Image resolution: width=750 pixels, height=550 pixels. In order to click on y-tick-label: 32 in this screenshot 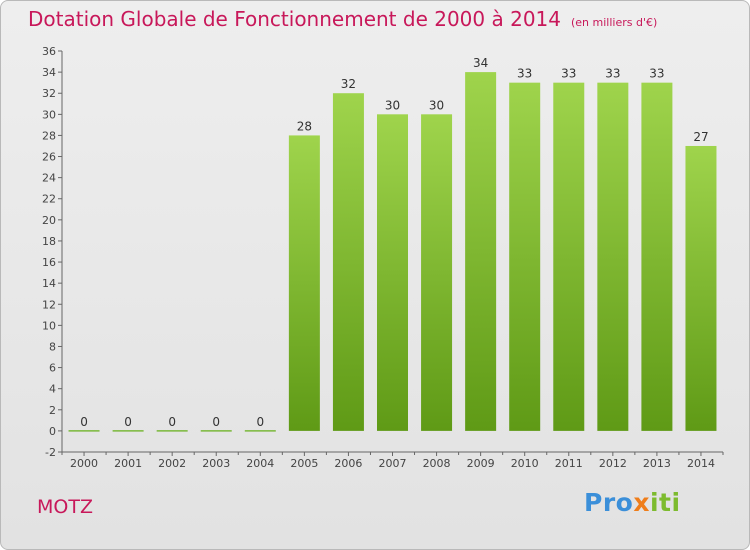, I will do `click(49, 93)`.